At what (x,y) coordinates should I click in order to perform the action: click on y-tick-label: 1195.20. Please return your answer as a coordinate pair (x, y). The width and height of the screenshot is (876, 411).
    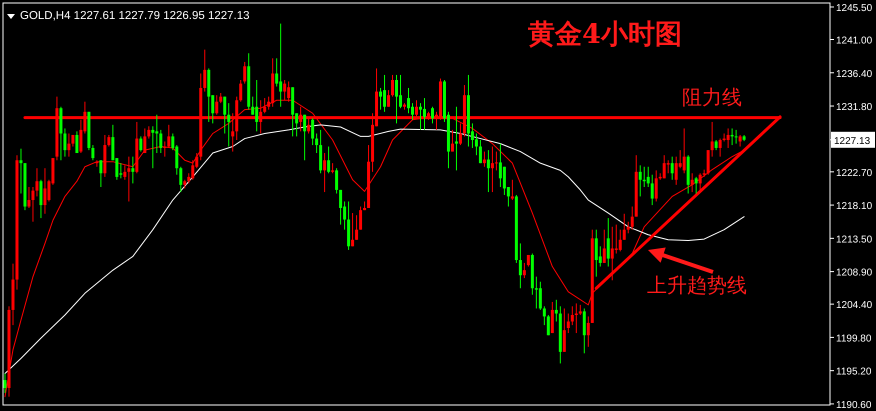
    Looking at the image, I should click on (854, 372).